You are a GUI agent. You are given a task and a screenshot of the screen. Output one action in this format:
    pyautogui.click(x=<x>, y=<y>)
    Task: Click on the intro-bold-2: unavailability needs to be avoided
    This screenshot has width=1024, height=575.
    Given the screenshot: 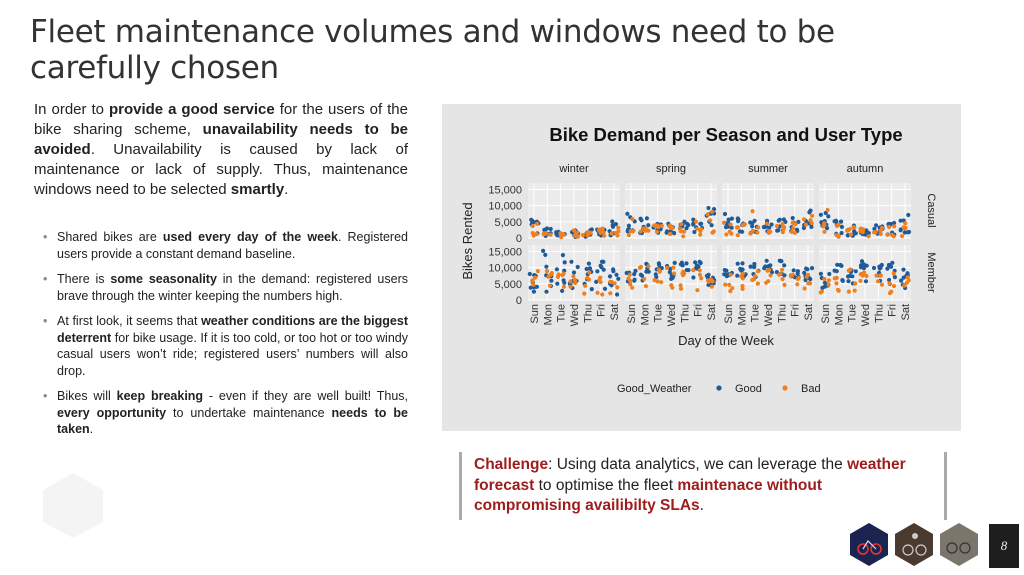 What is the action you would take?
    pyautogui.click(x=221, y=139)
    